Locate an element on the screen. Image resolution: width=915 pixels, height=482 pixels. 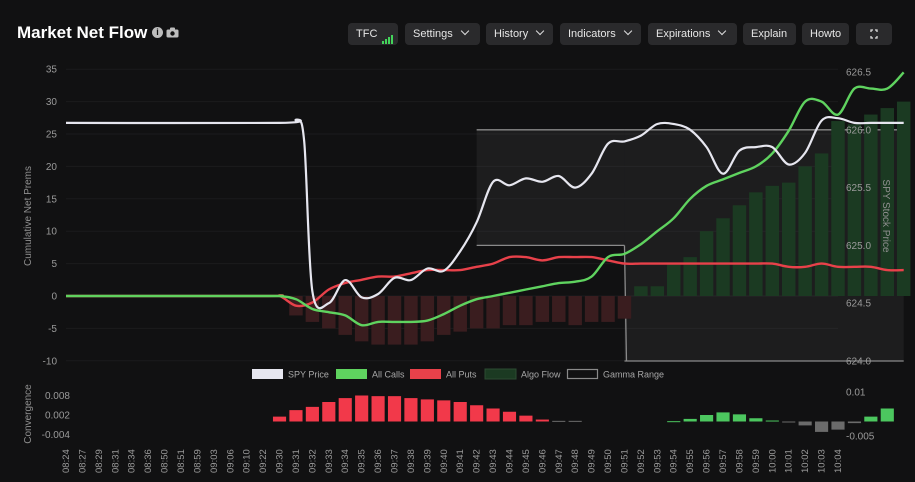
history-label: History is located at coordinates (511, 34).